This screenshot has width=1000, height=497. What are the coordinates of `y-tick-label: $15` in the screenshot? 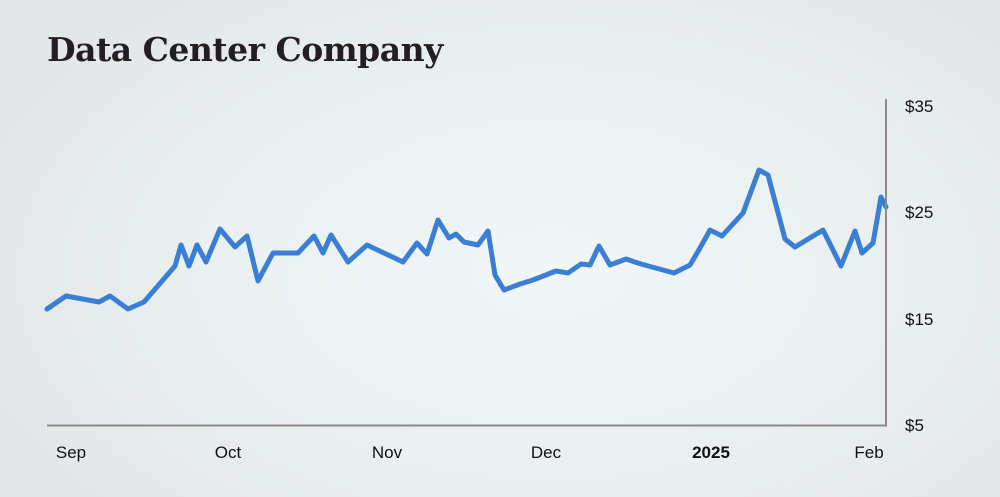 It's located at (919, 319).